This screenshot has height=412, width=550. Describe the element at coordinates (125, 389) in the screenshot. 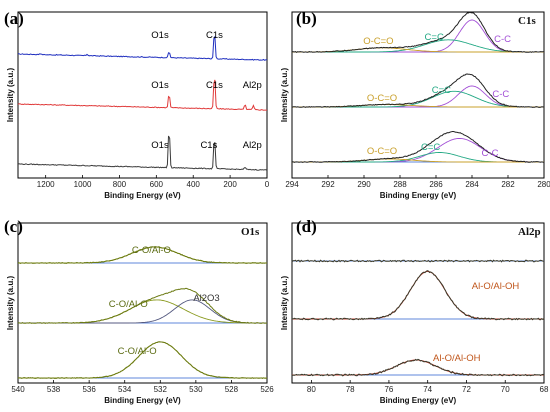

I see `x-tick-label: 534` at that location.